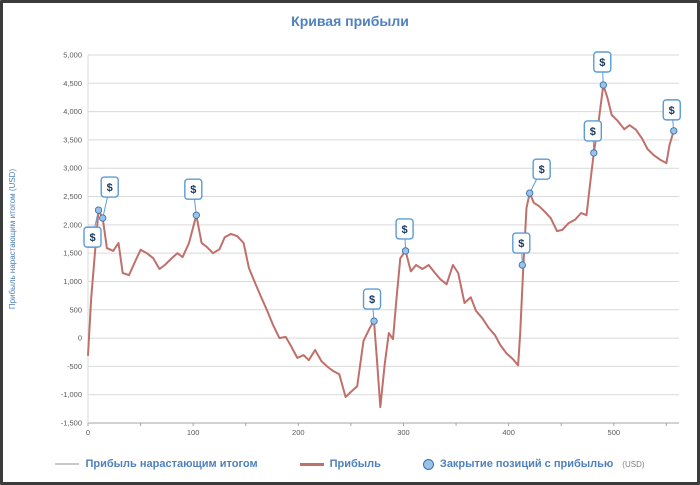  Describe the element at coordinates (74, 366) in the screenshot. I see `svg-text: -500` at that location.